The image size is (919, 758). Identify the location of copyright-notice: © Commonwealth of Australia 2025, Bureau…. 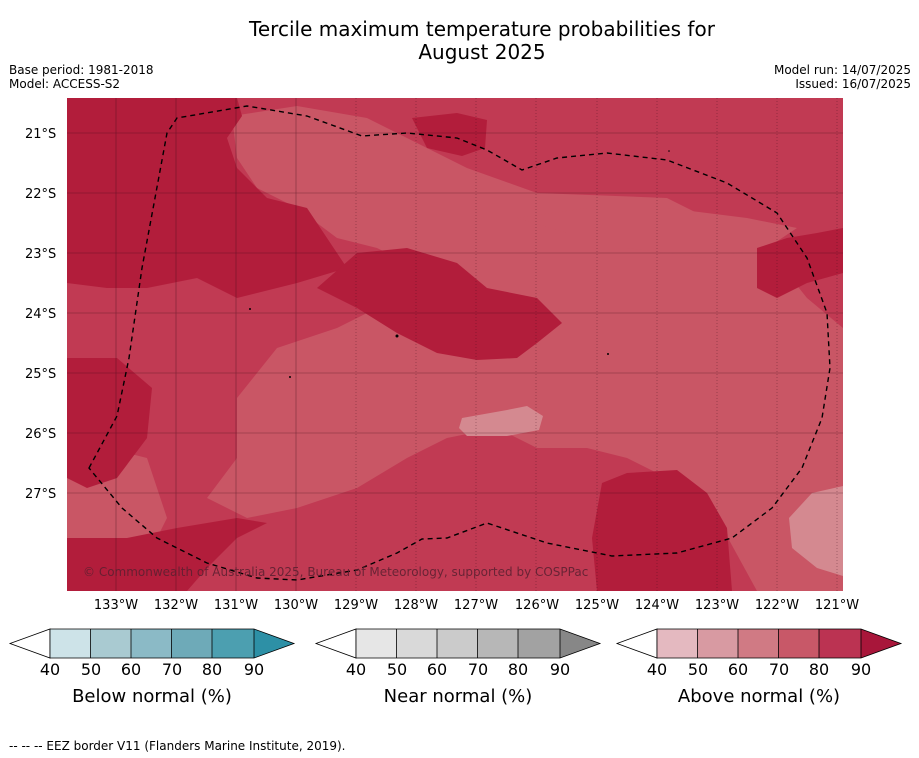
(336, 572).